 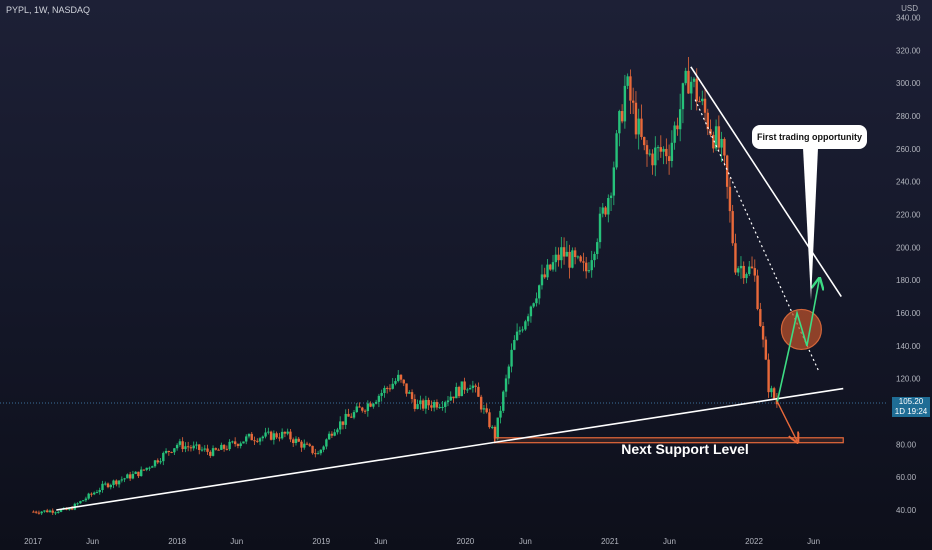 What do you see at coordinates (786, 421) in the screenshot?
I see `bearish-projection-arrow` at bounding box center [786, 421].